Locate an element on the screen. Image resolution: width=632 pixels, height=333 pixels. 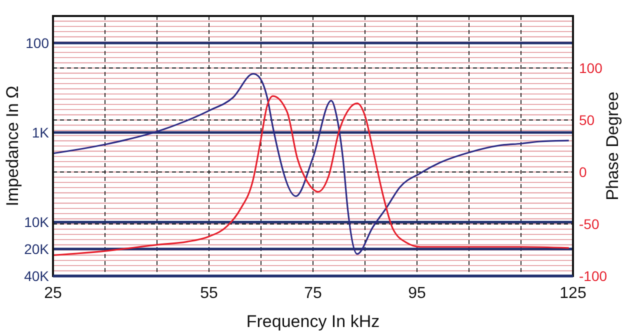
y2-tick-label: 50 is located at coordinates (587, 120).